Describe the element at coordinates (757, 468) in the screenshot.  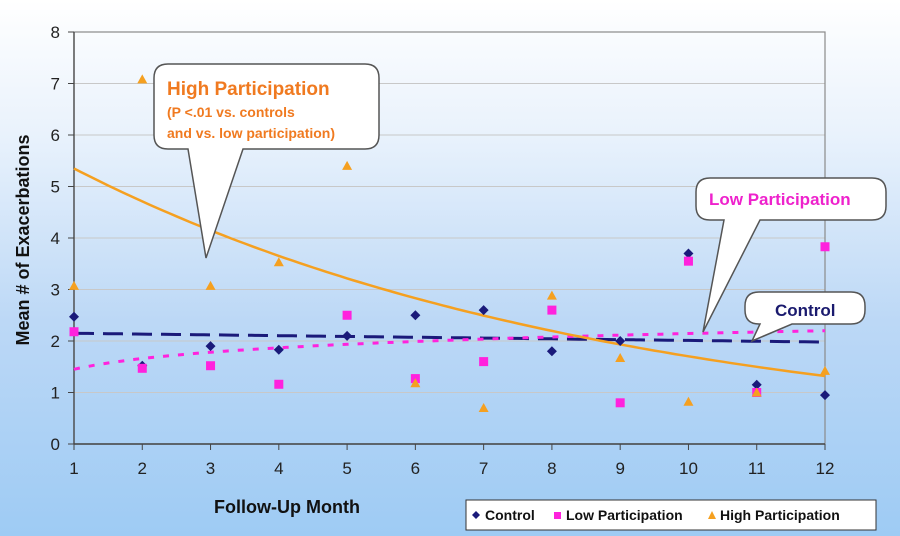
I see `x-tick-label: 11` at that location.